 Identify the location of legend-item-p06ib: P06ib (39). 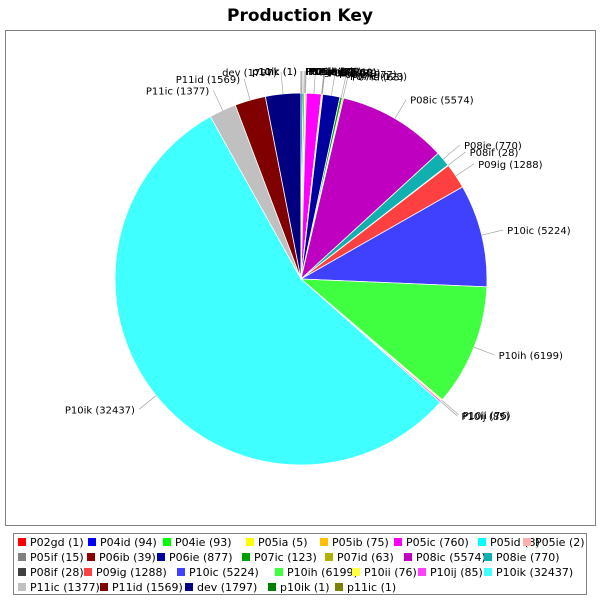
(121, 557).